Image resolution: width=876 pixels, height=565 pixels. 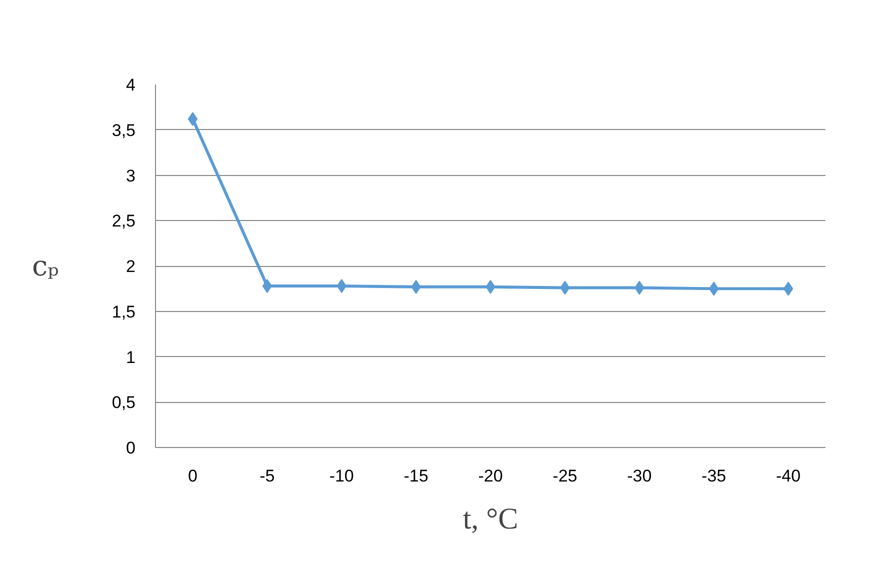 What do you see at coordinates (131, 448) in the screenshot?
I see `y-tick-label: 0` at bounding box center [131, 448].